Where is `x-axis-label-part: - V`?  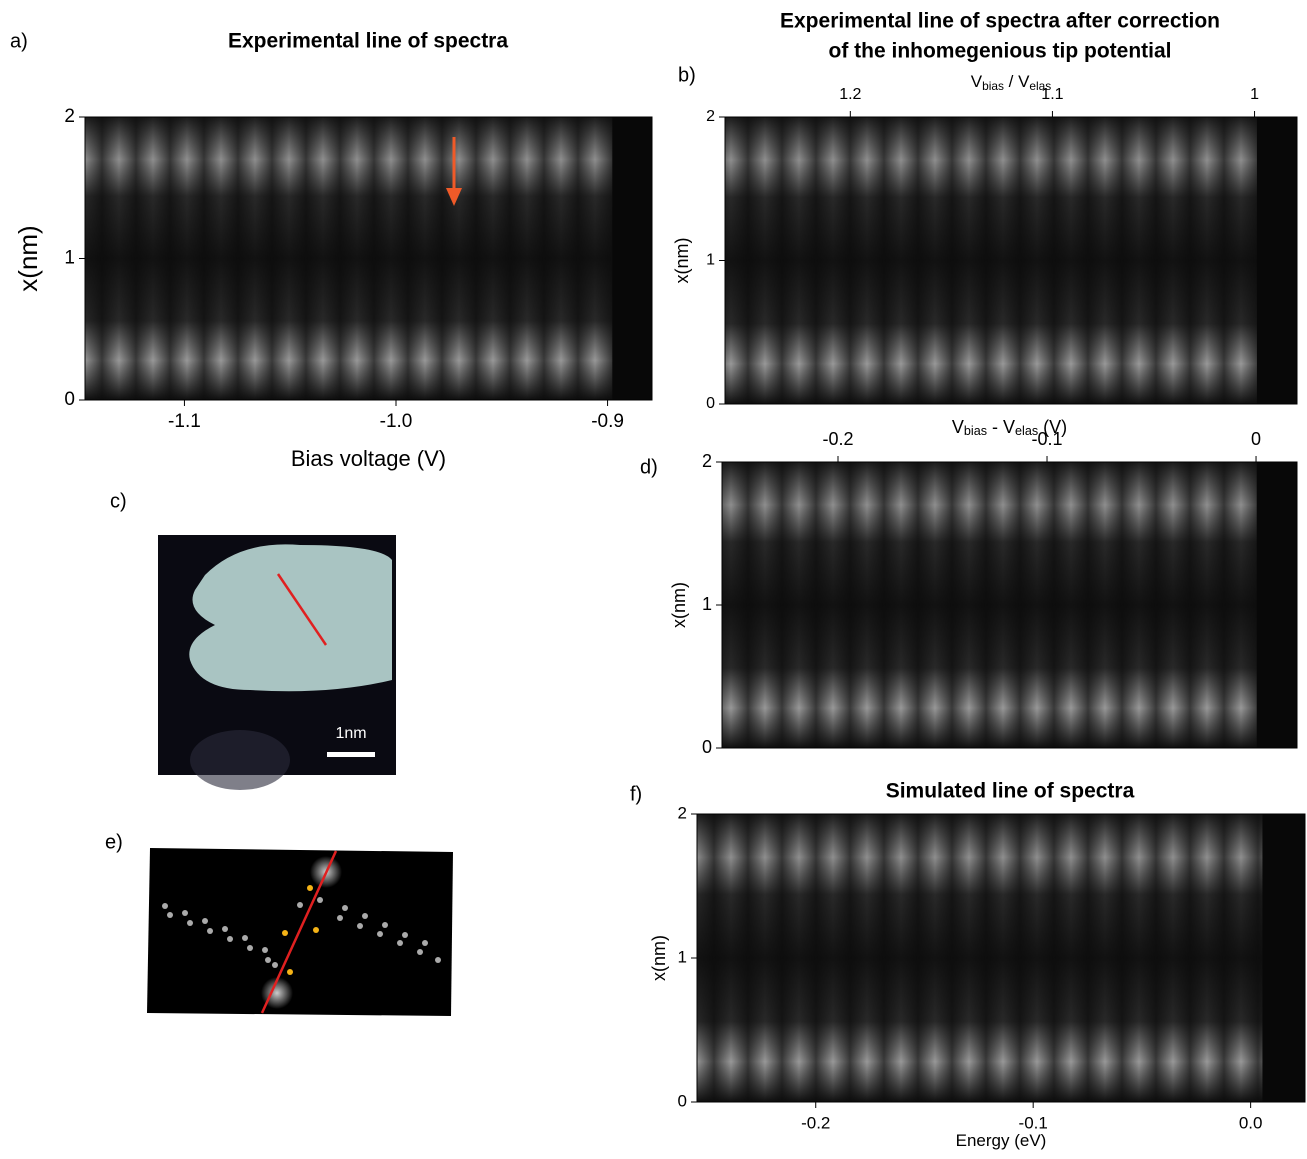
x-axis-label-part: - V is located at coordinates (1001, 427).